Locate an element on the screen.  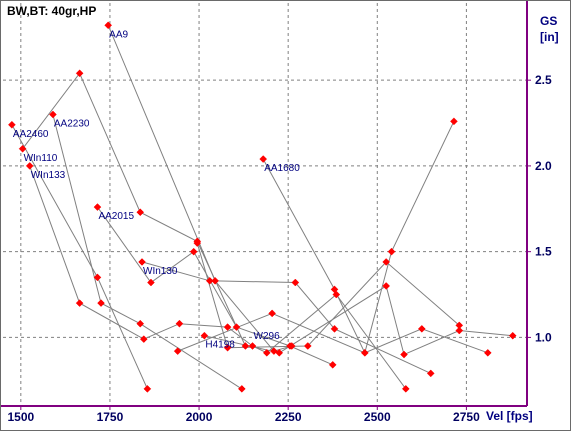
series-label-0: AA9 is located at coordinates (118, 34).